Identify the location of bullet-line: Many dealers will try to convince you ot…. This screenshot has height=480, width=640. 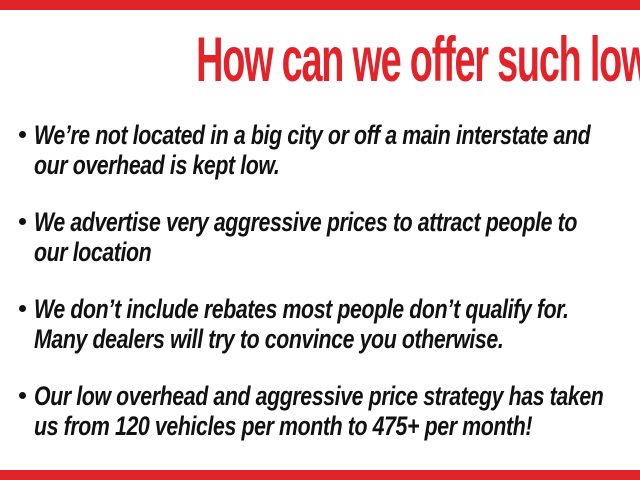
(269, 339).